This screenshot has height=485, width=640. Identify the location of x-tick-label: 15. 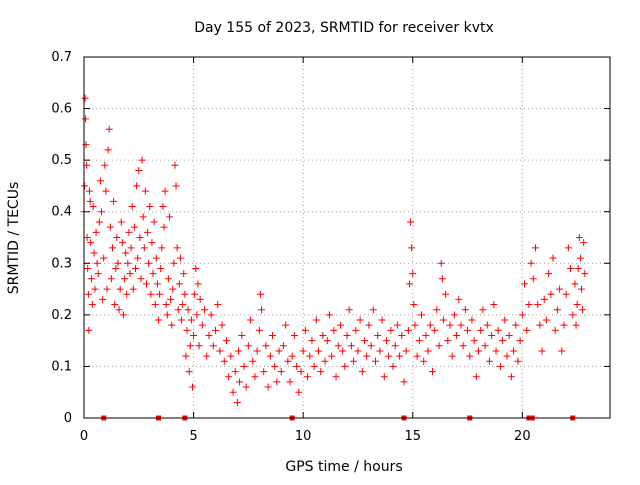
(412, 436).